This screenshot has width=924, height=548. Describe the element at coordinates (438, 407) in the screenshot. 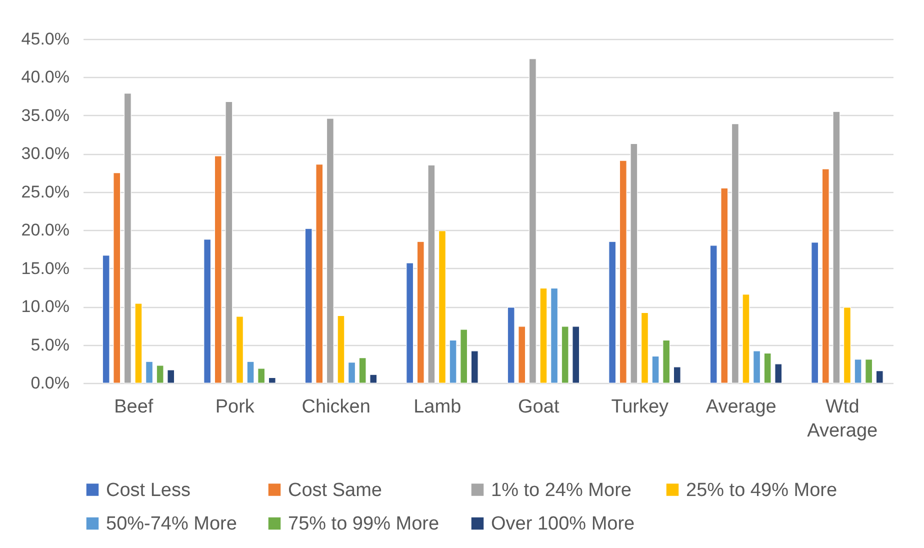

I see `x-tick-label: Lamb` at that location.